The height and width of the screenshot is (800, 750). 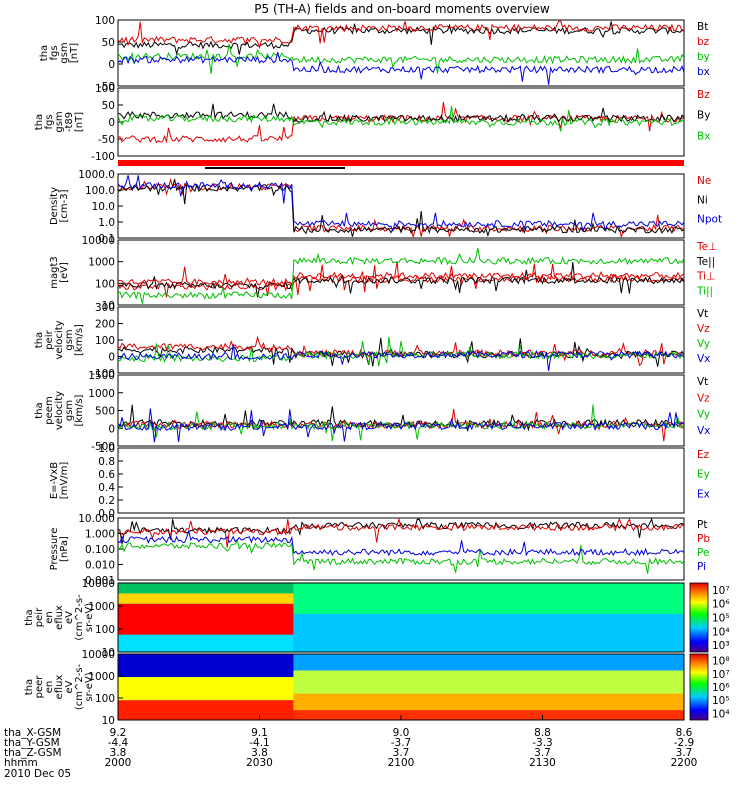 I want to click on y-axis-label: thafgsgsm-t89[nT], so click(x=59, y=121).